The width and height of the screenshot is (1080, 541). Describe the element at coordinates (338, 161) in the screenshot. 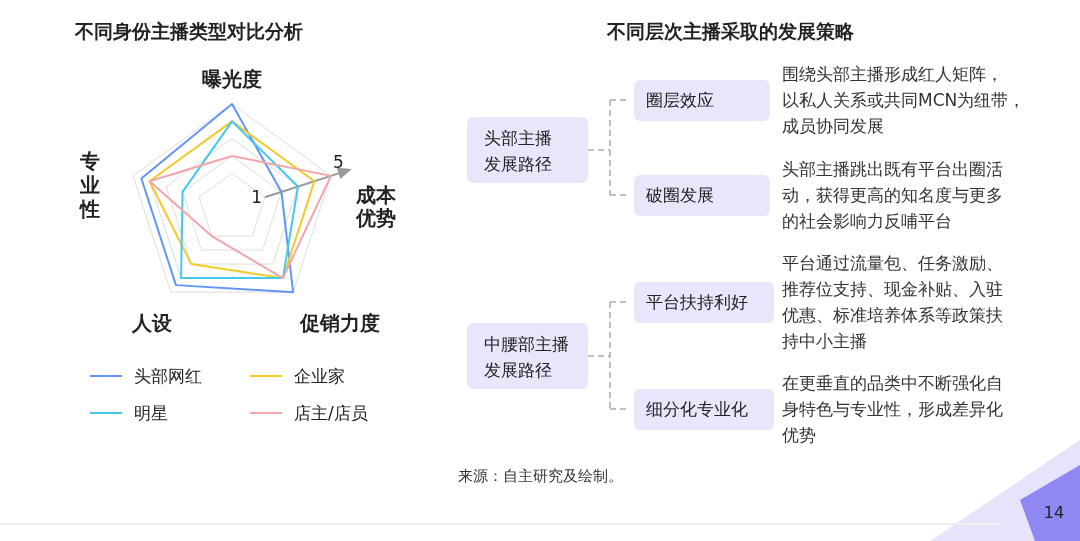

I see `y-tick-label: 5` at that location.